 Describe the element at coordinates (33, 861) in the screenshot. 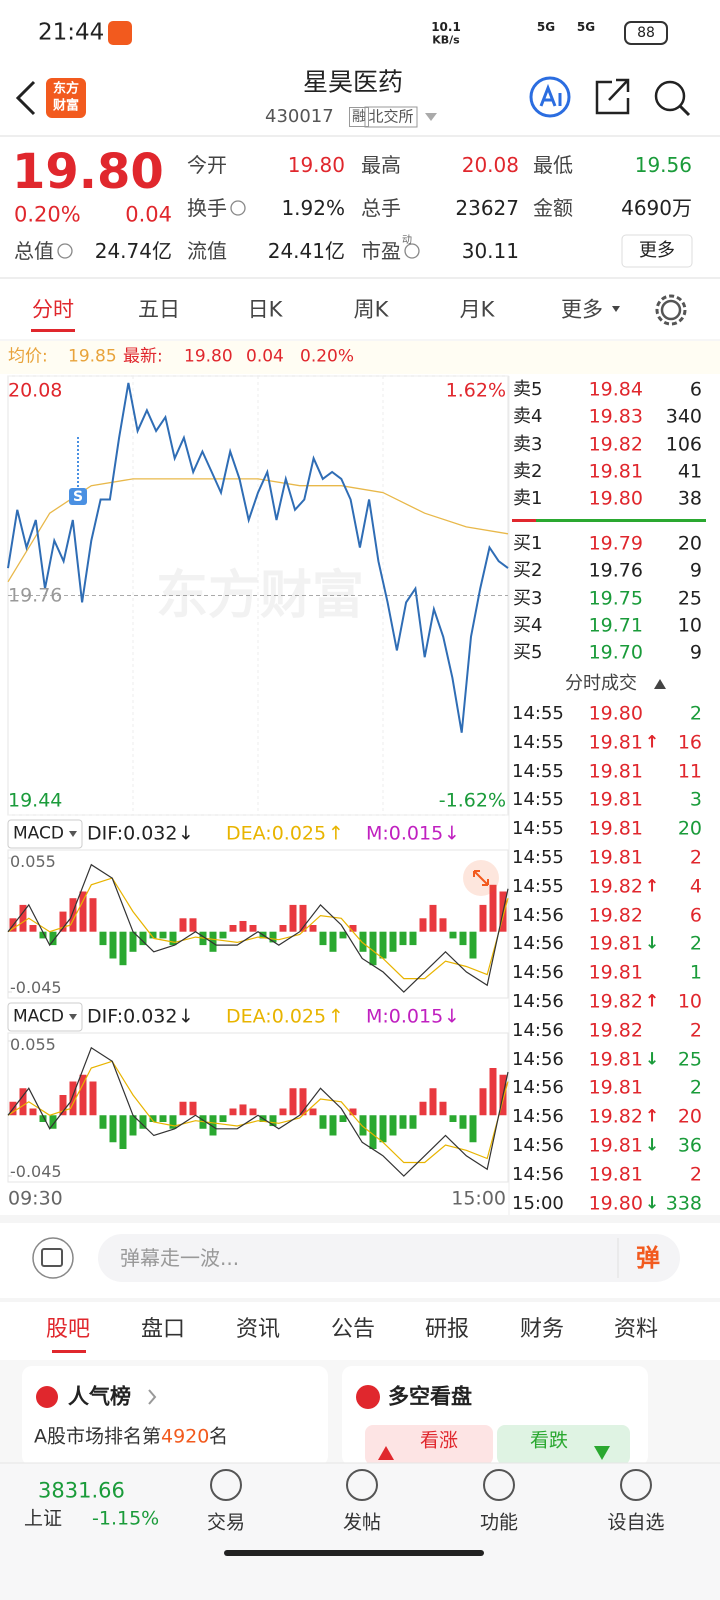

I see `macd-tick-label: 0.055` at that location.